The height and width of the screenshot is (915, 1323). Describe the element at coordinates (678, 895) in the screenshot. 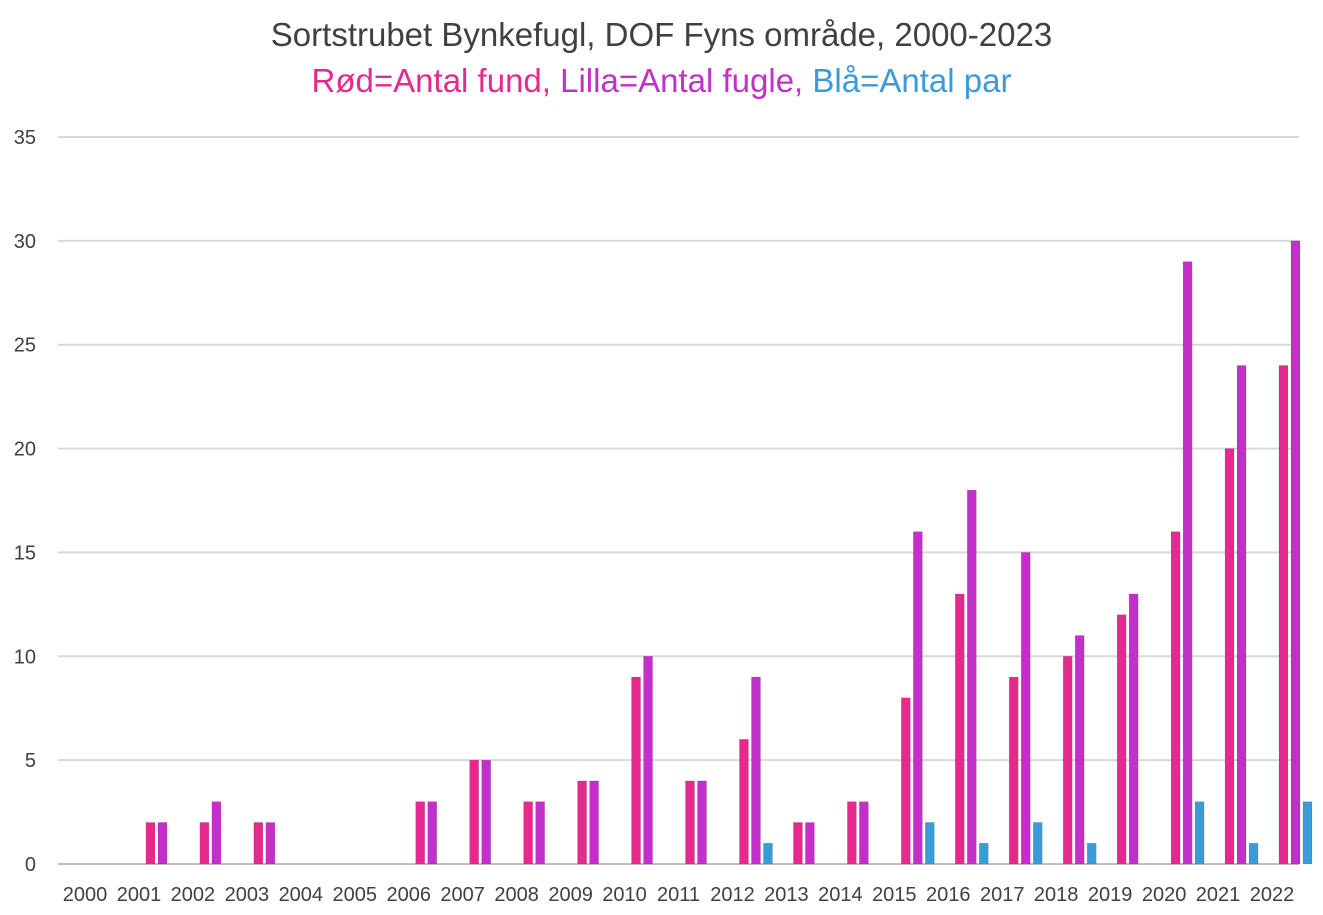

I see `x-tick-label: 2011` at that location.